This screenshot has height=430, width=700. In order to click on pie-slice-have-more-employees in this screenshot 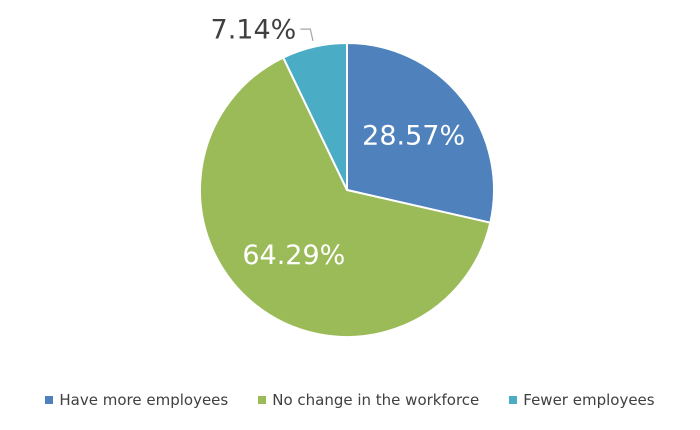, I will do `click(420, 132)`.